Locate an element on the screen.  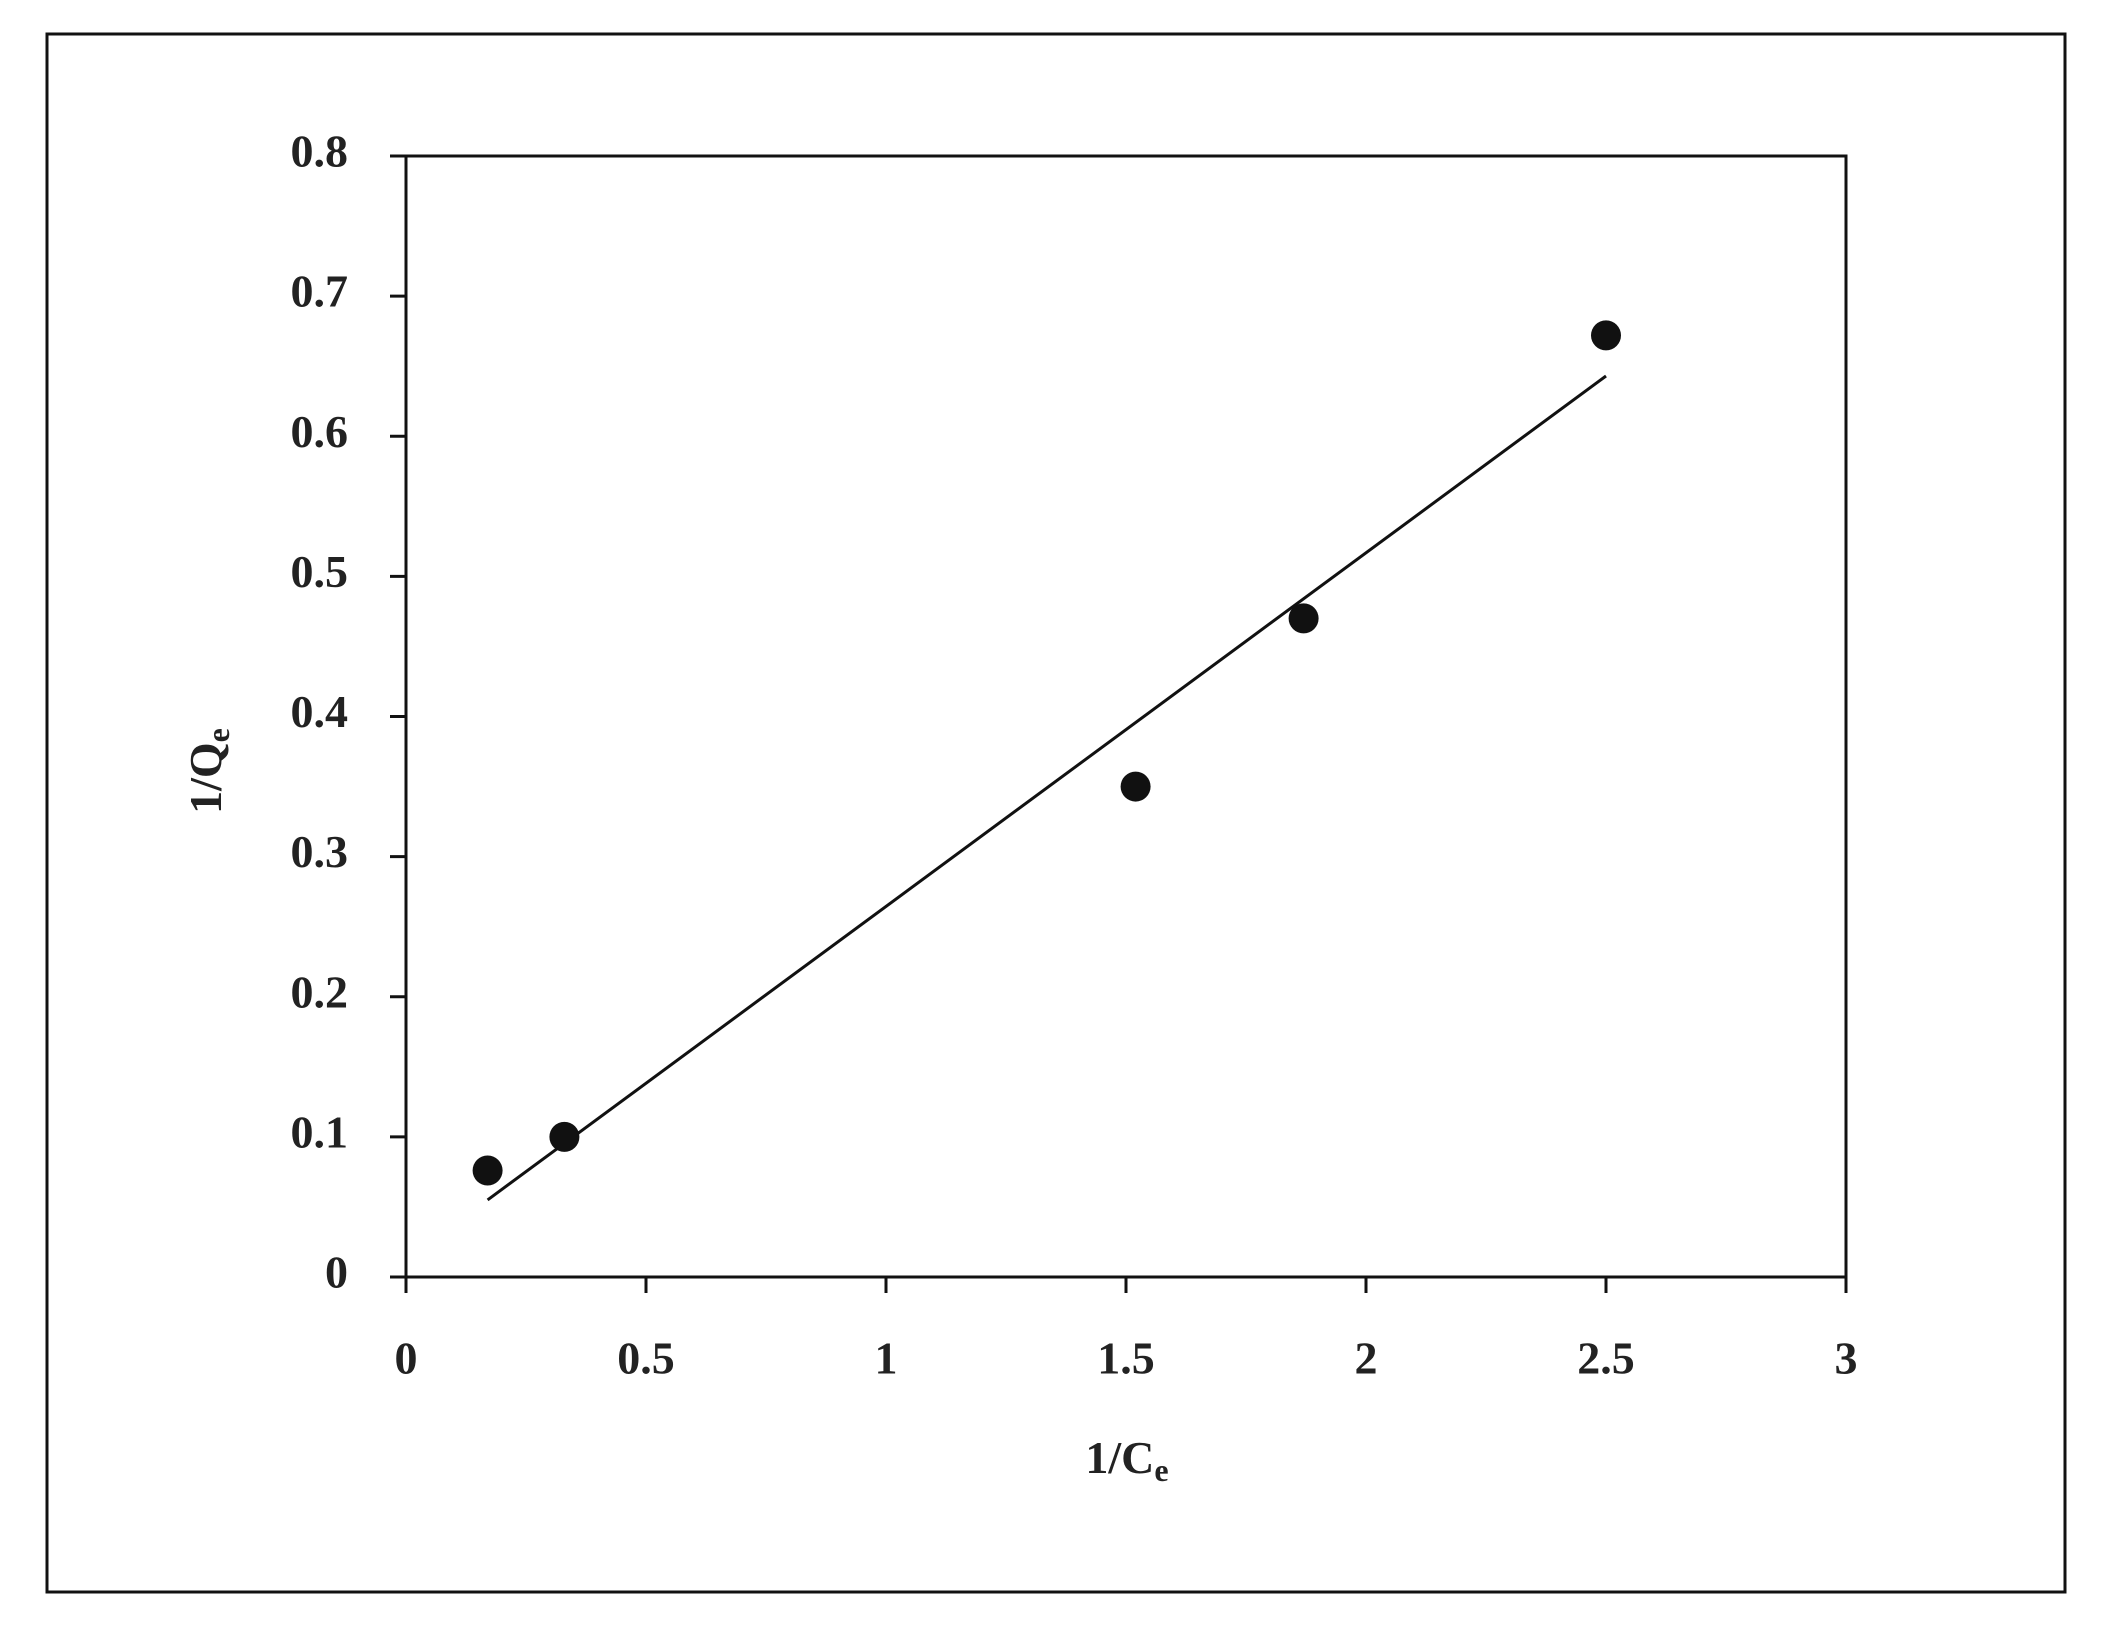
x-tick-label: 2 is located at coordinates (1366, 1358).